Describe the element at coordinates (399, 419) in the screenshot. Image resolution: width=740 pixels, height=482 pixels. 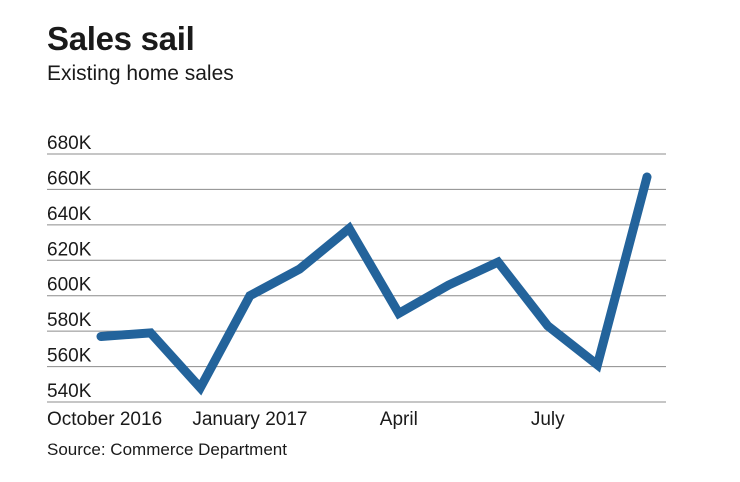
I see `x-tick-label: April` at that location.